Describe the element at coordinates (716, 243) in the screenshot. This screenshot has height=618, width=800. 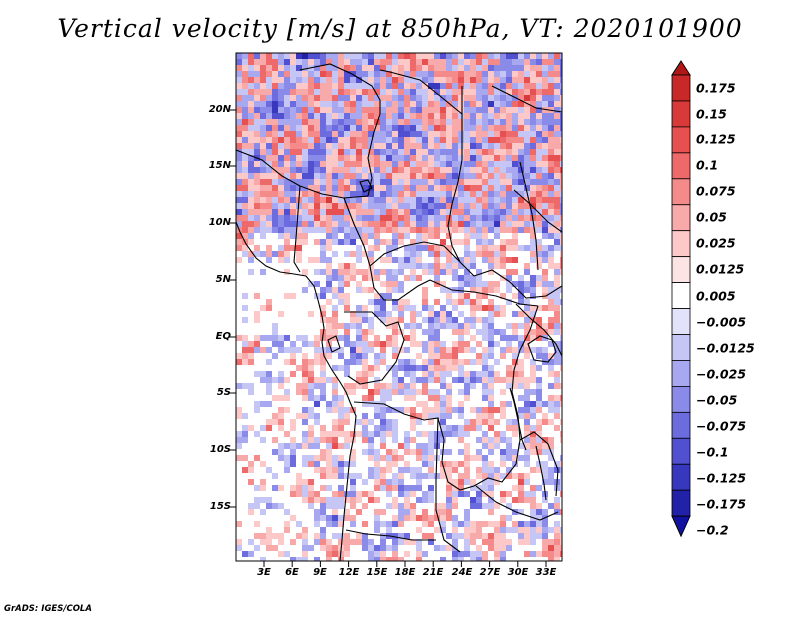
I see `colorbar-label: 0.025` at that location.